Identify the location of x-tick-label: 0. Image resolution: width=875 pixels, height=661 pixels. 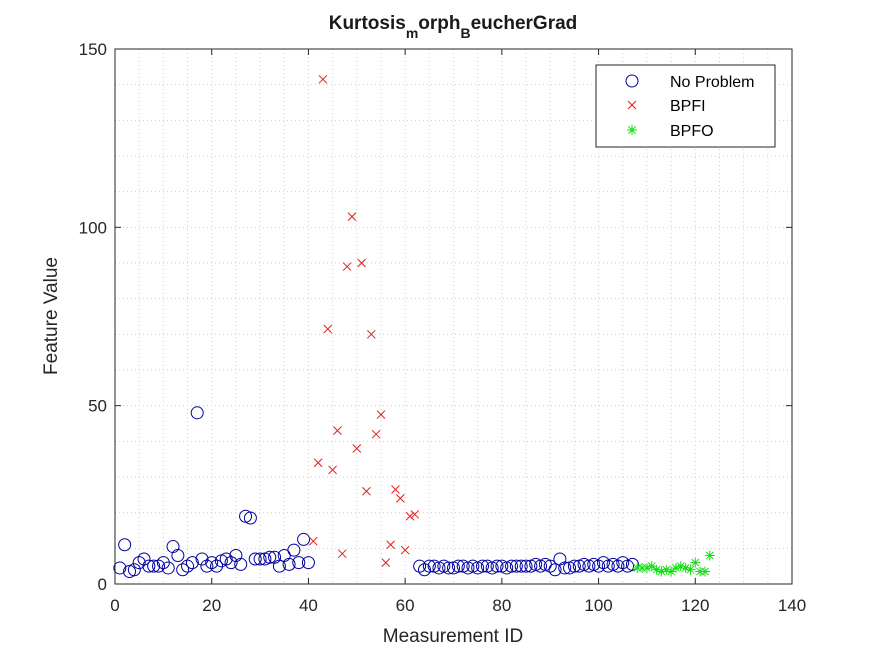
(114, 605).